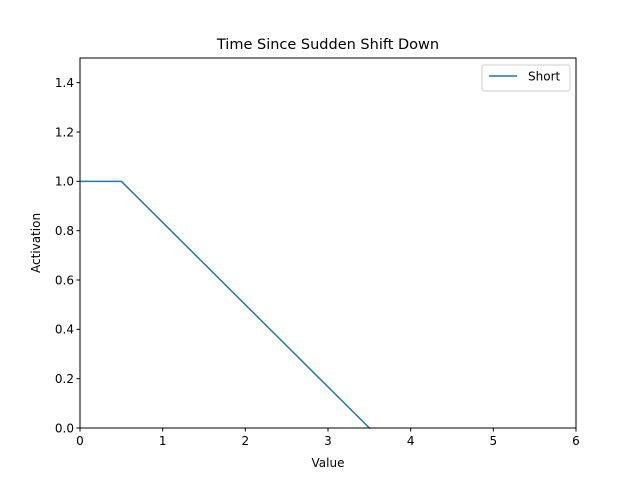 This screenshot has width=640, height=480. Describe the element at coordinates (64, 280) in the screenshot. I see `y-tick-label: 0.6` at that location.